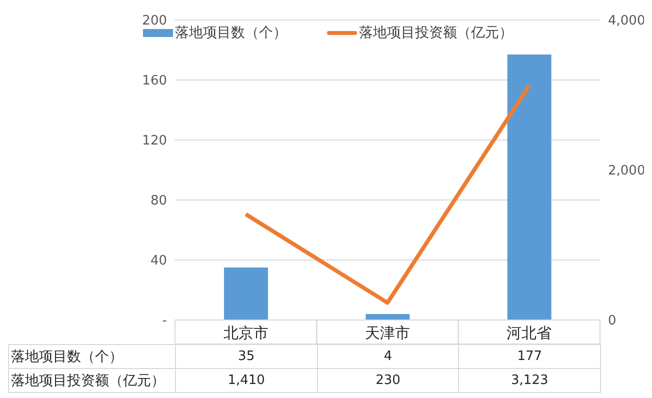 The image size is (652, 398). I want to click on y-tick-label: 80, so click(158, 201).